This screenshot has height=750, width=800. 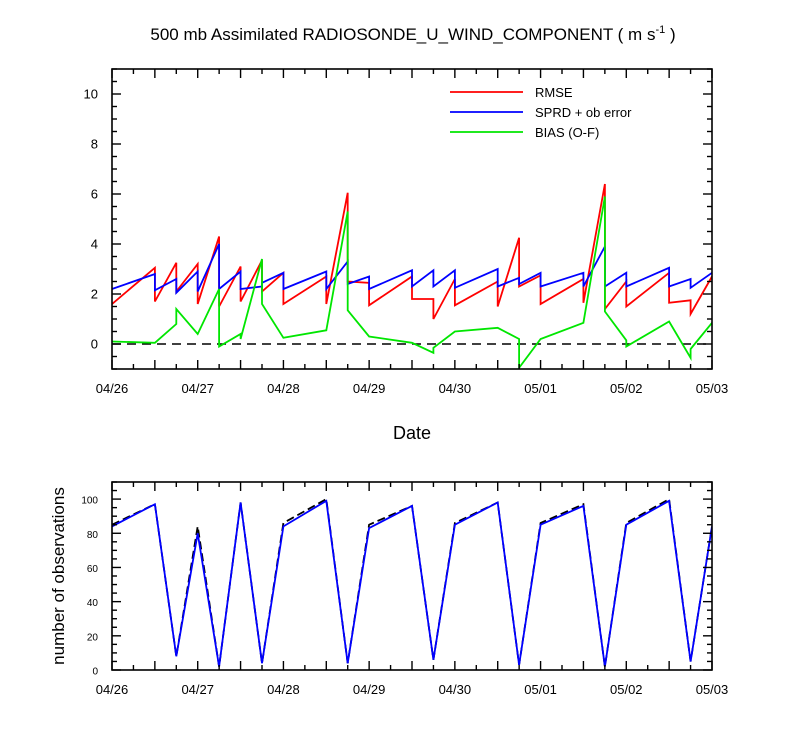 I want to click on bottom-y-tick-label: 20, so click(x=93, y=637).